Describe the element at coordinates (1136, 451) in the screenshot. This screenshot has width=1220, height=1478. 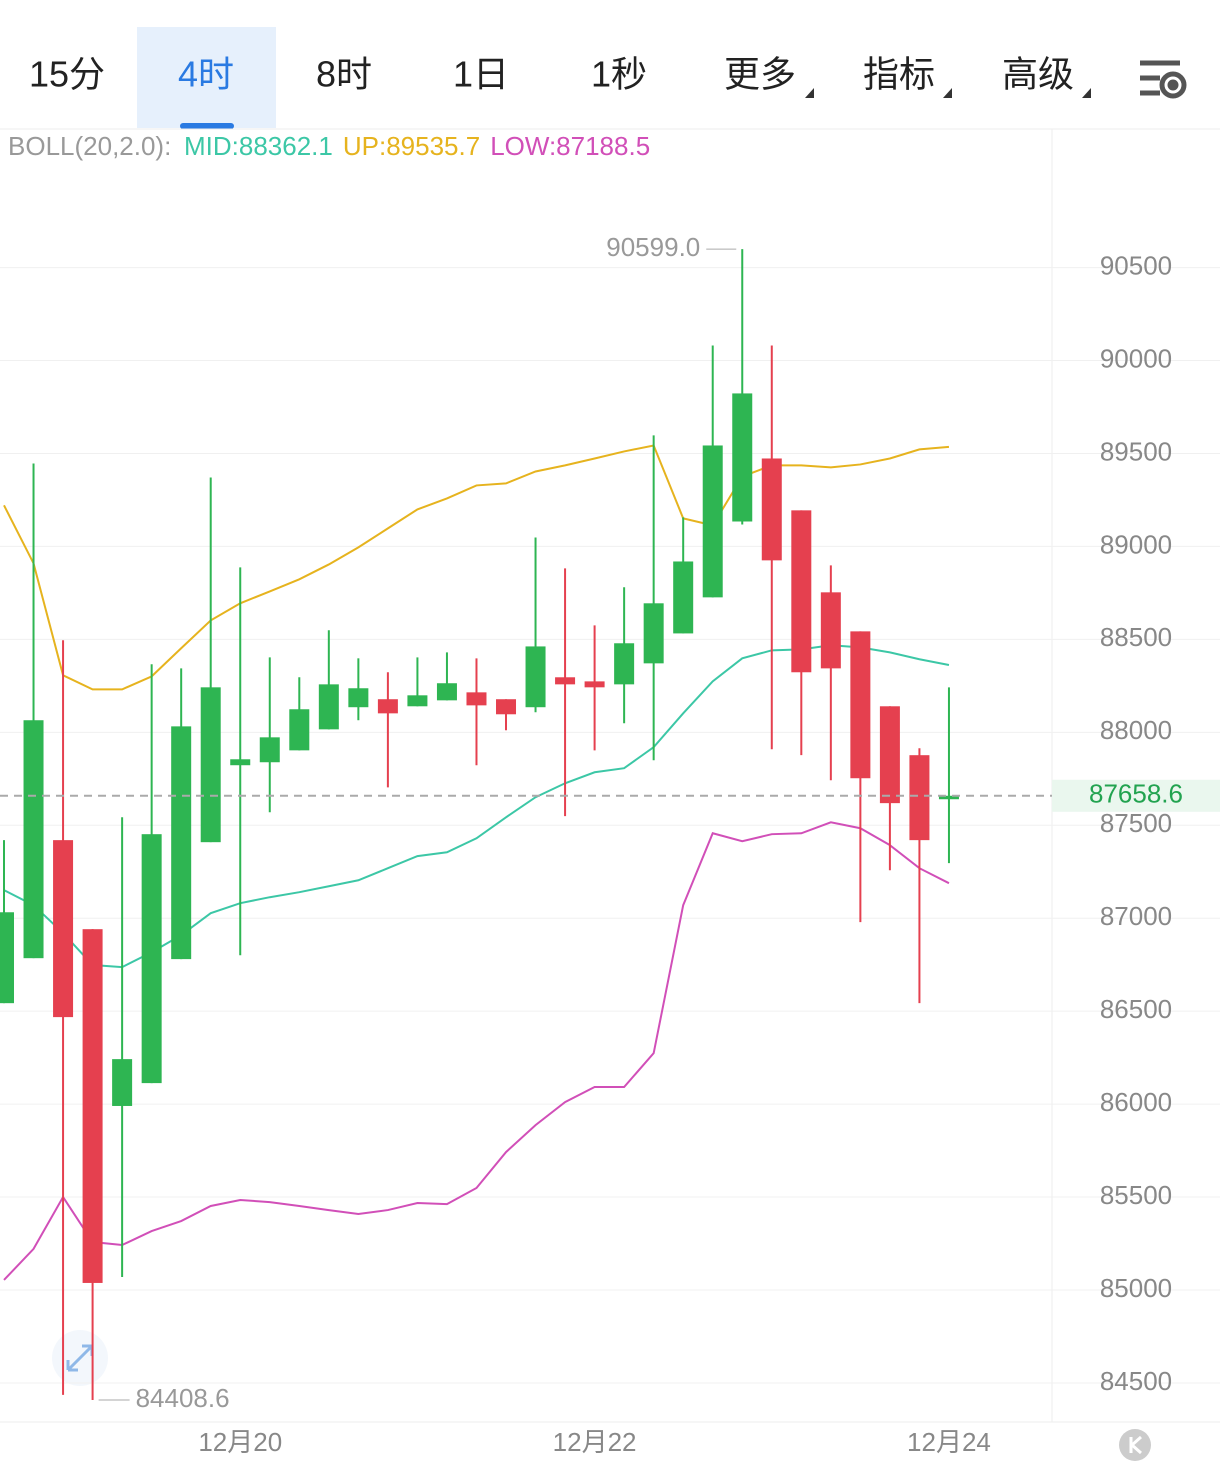
I see `y-tick-label: 89500` at that location.